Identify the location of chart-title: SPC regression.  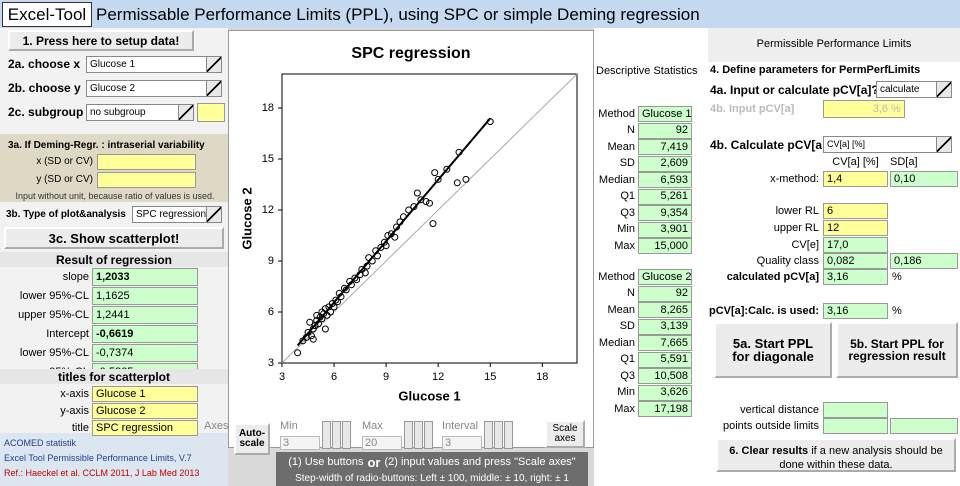
(410, 53).